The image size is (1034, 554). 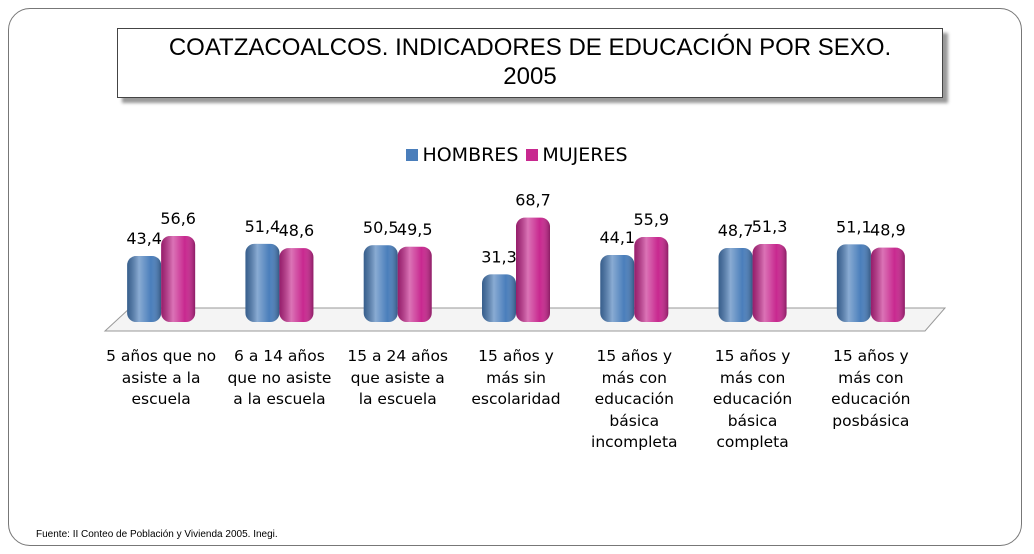 What do you see at coordinates (279, 377) in the screenshot?
I see `x-tick-label: 6 a 14 años que no asiste a la escuela` at bounding box center [279, 377].